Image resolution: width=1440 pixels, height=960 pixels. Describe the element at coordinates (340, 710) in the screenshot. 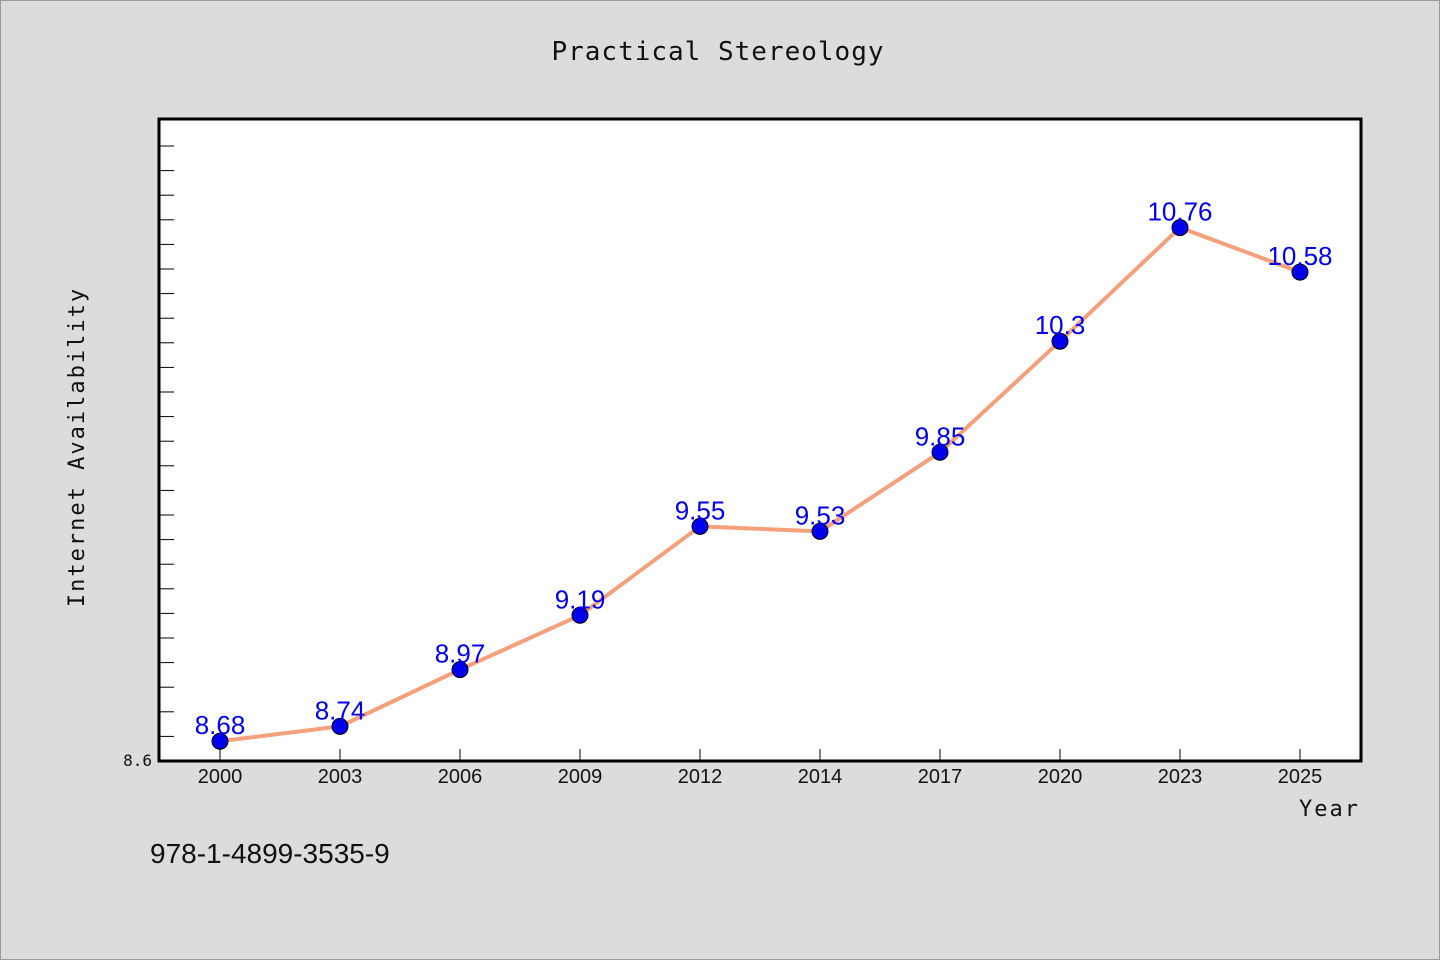

I see `data-label: 8.74` at that location.